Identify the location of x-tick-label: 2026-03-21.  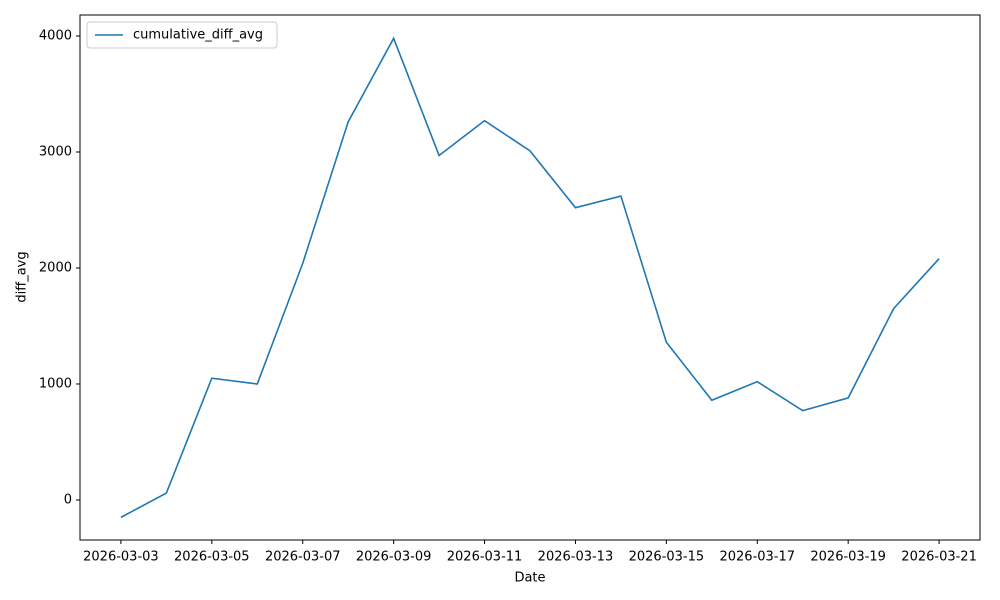
(939, 557).